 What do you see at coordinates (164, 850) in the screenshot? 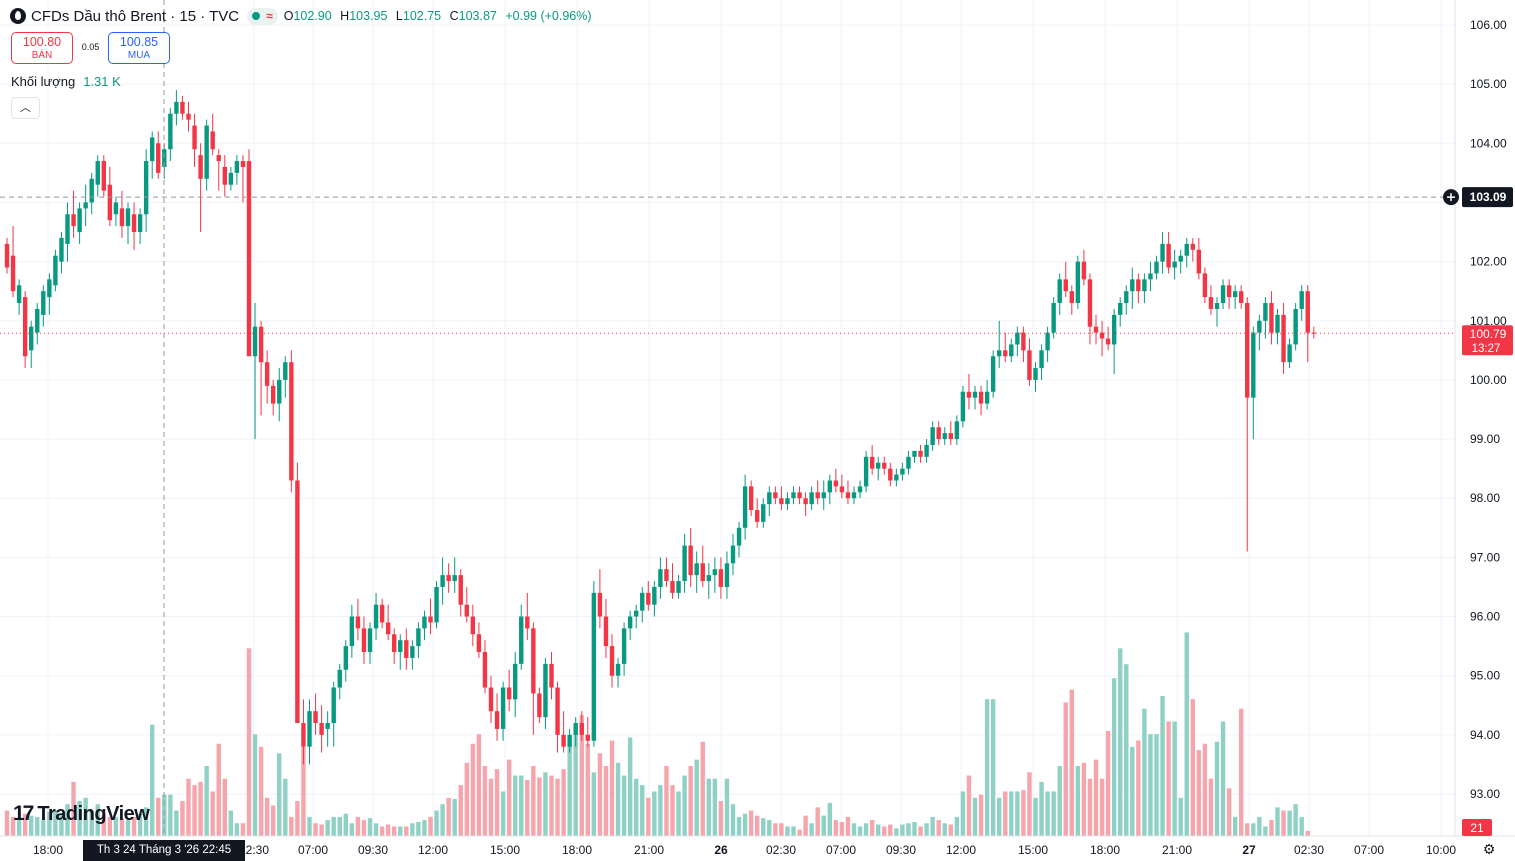
I see `crosshair-time-label: Th 3 24 Tháng 3 '26 22:45` at bounding box center [164, 850].